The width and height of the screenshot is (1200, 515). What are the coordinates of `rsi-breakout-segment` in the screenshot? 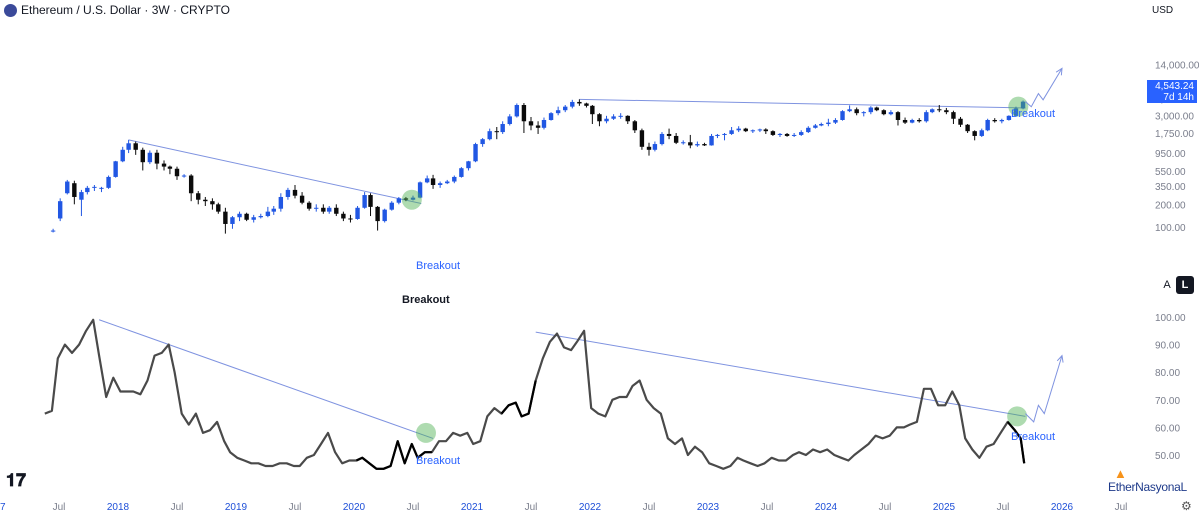 It's located at (1016, 442).